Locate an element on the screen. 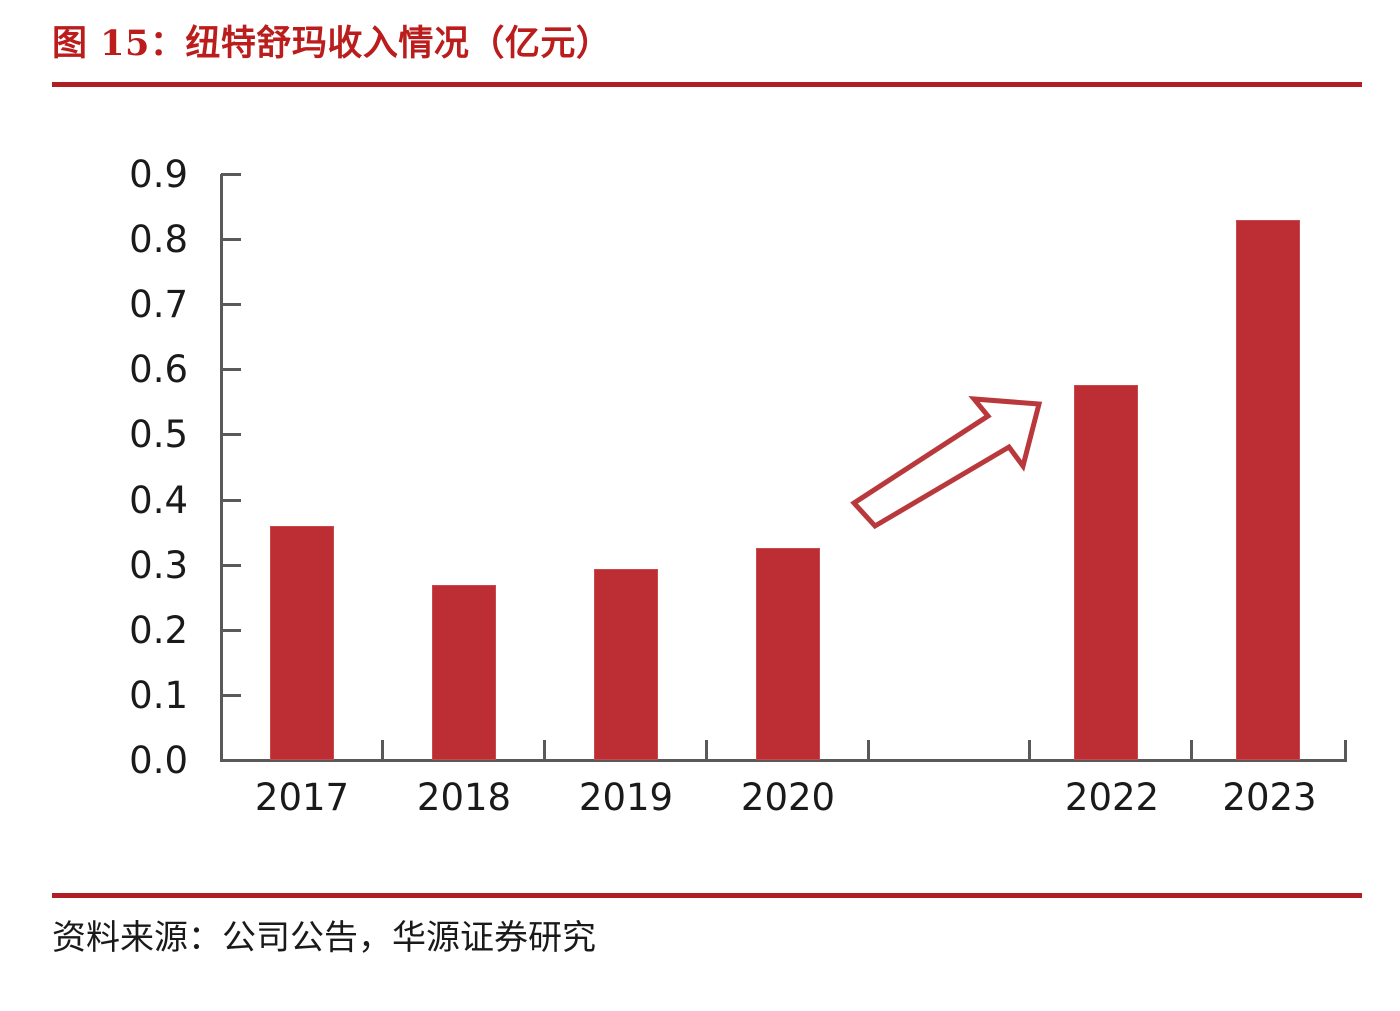 Image resolution: width=1400 pixels, height=1011 pixels. y-tick-label-4: 0.5 is located at coordinates (158, 434).